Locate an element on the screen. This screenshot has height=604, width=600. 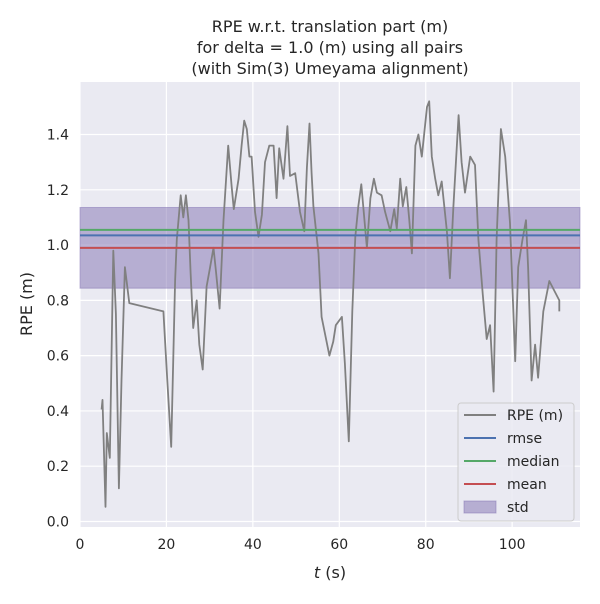
chart-title-line-3: (with Sim(3) Umeyama alignment) is located at coordinates (329, 68).